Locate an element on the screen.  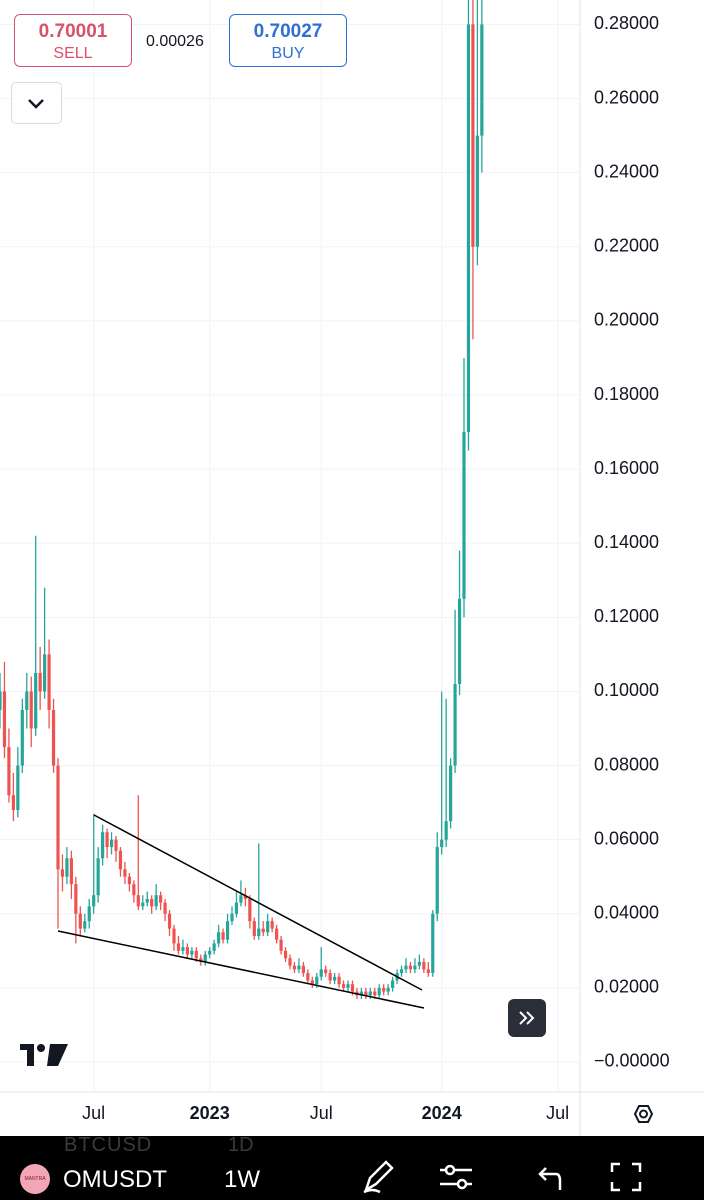
ghost-interval: 1D is located at coordinates (241, 1145).